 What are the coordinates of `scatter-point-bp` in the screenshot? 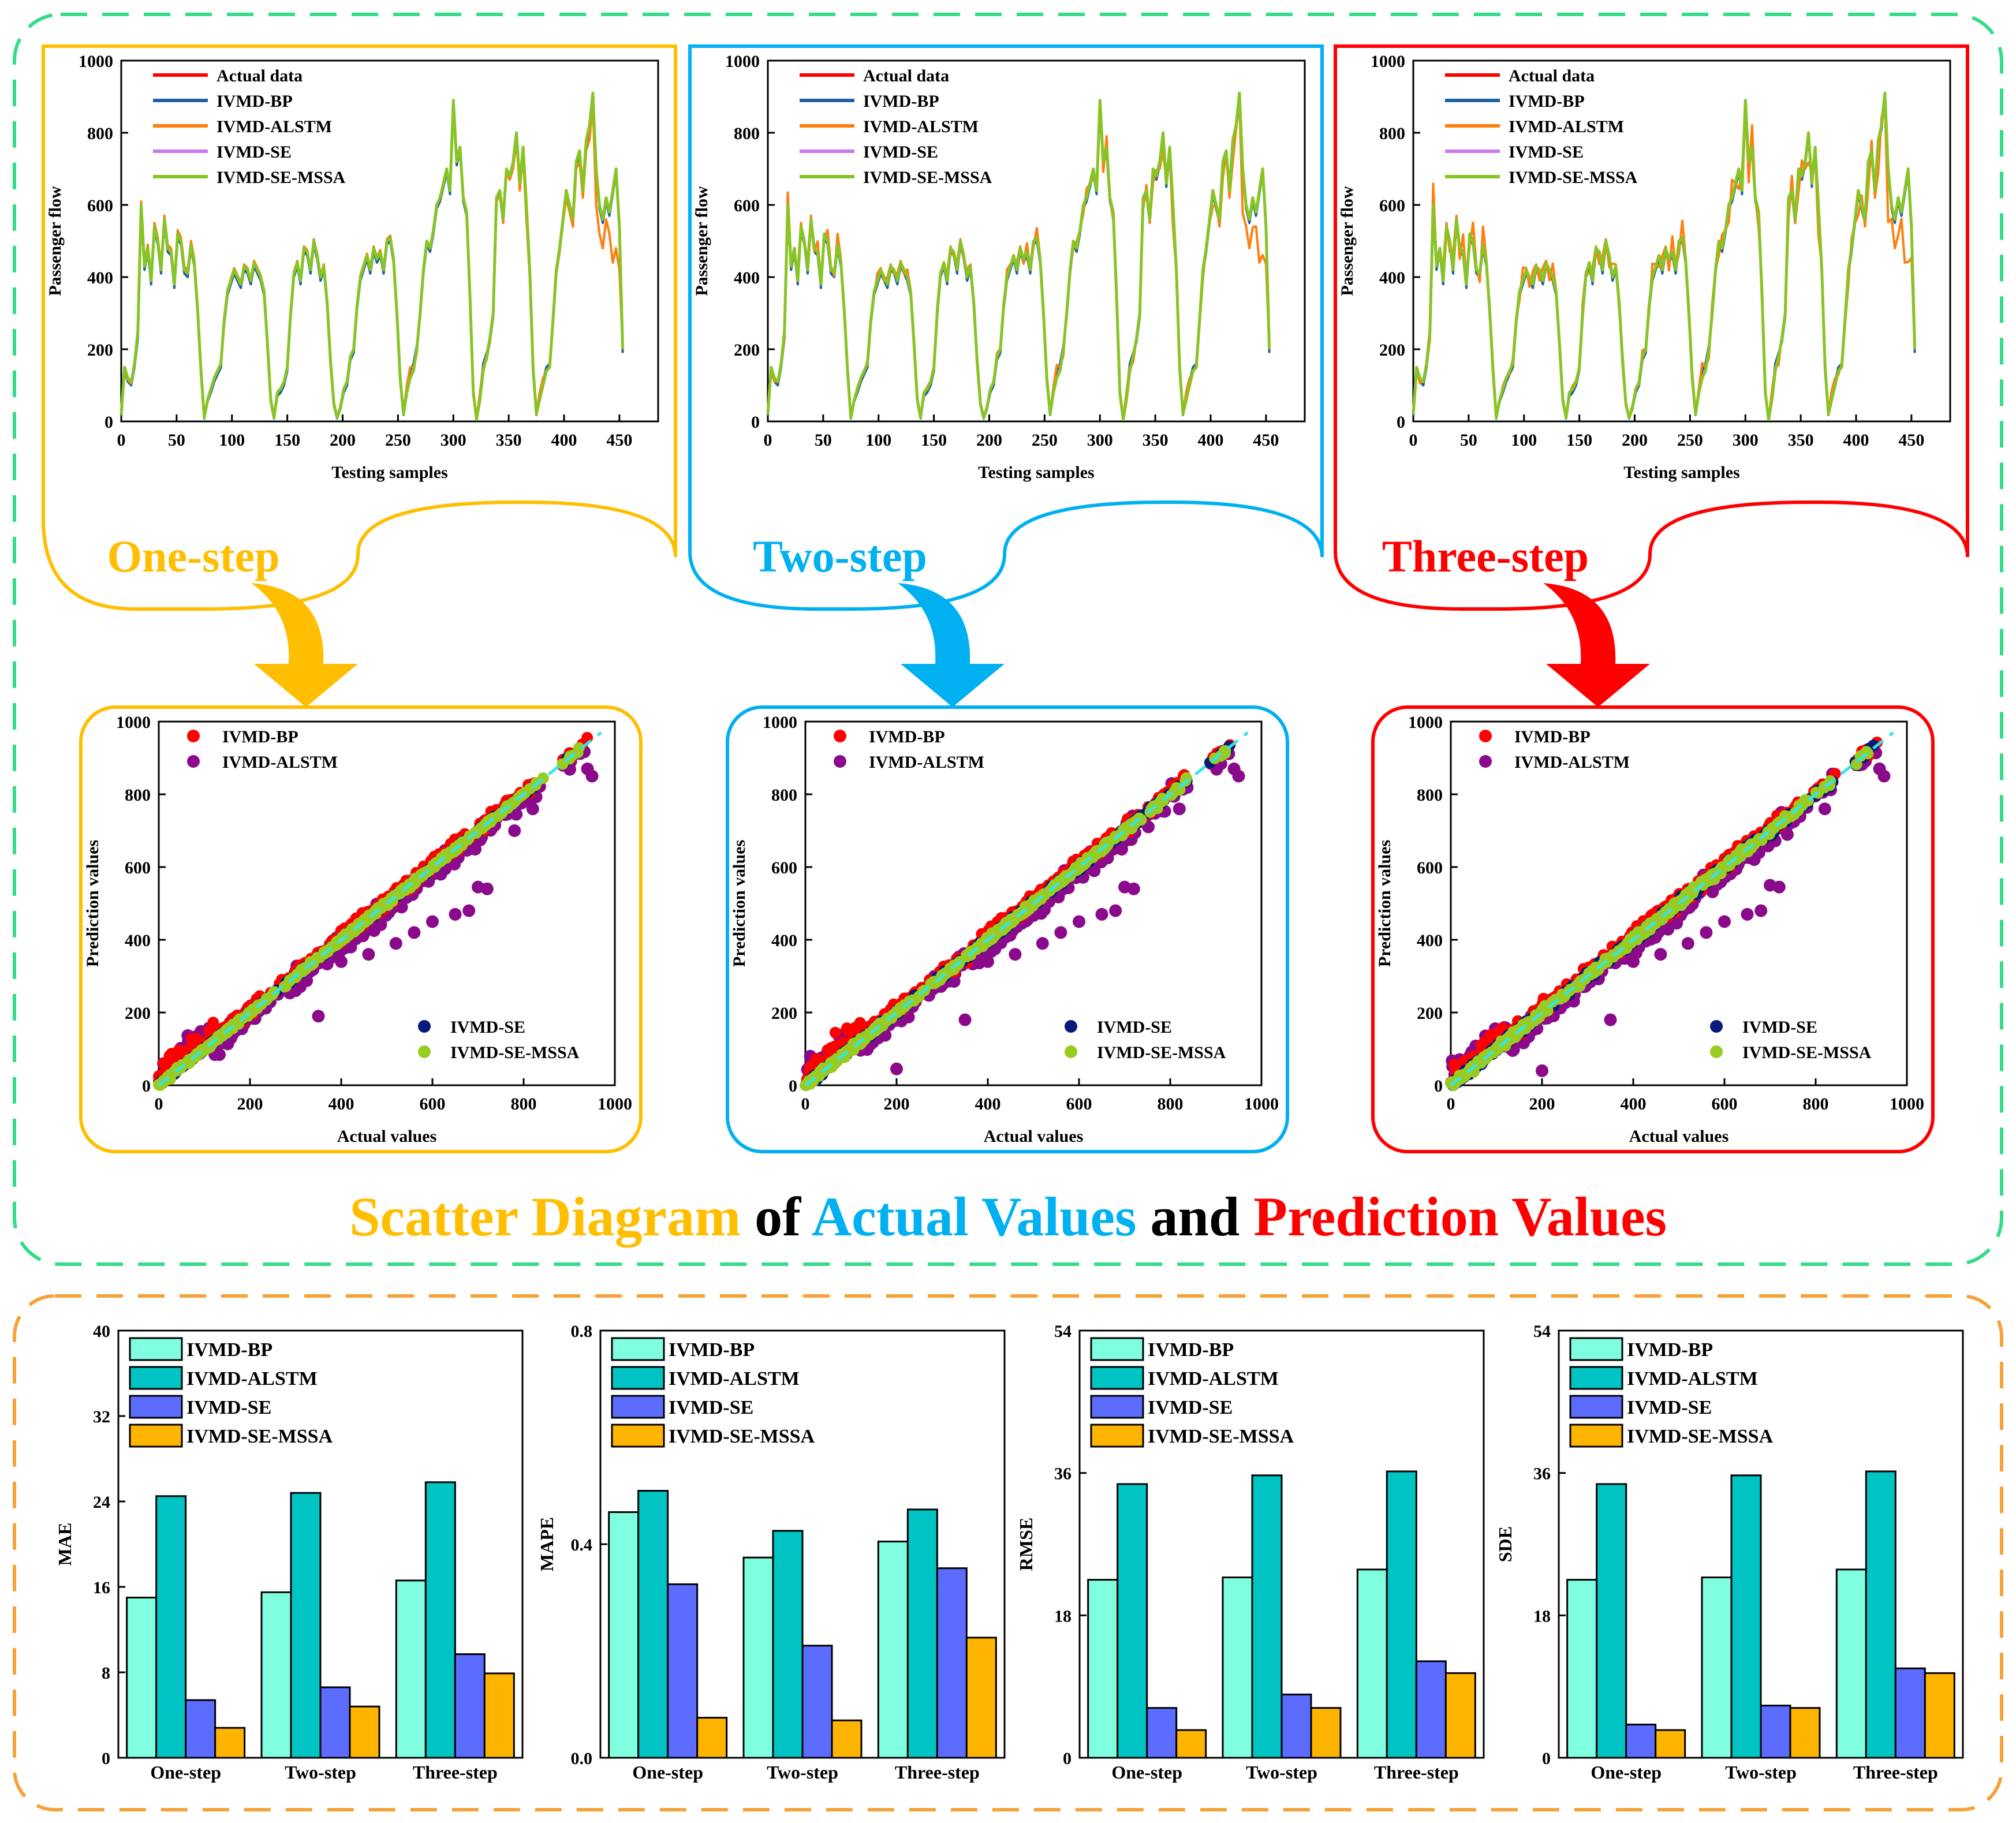 It's located at (179, 1050).